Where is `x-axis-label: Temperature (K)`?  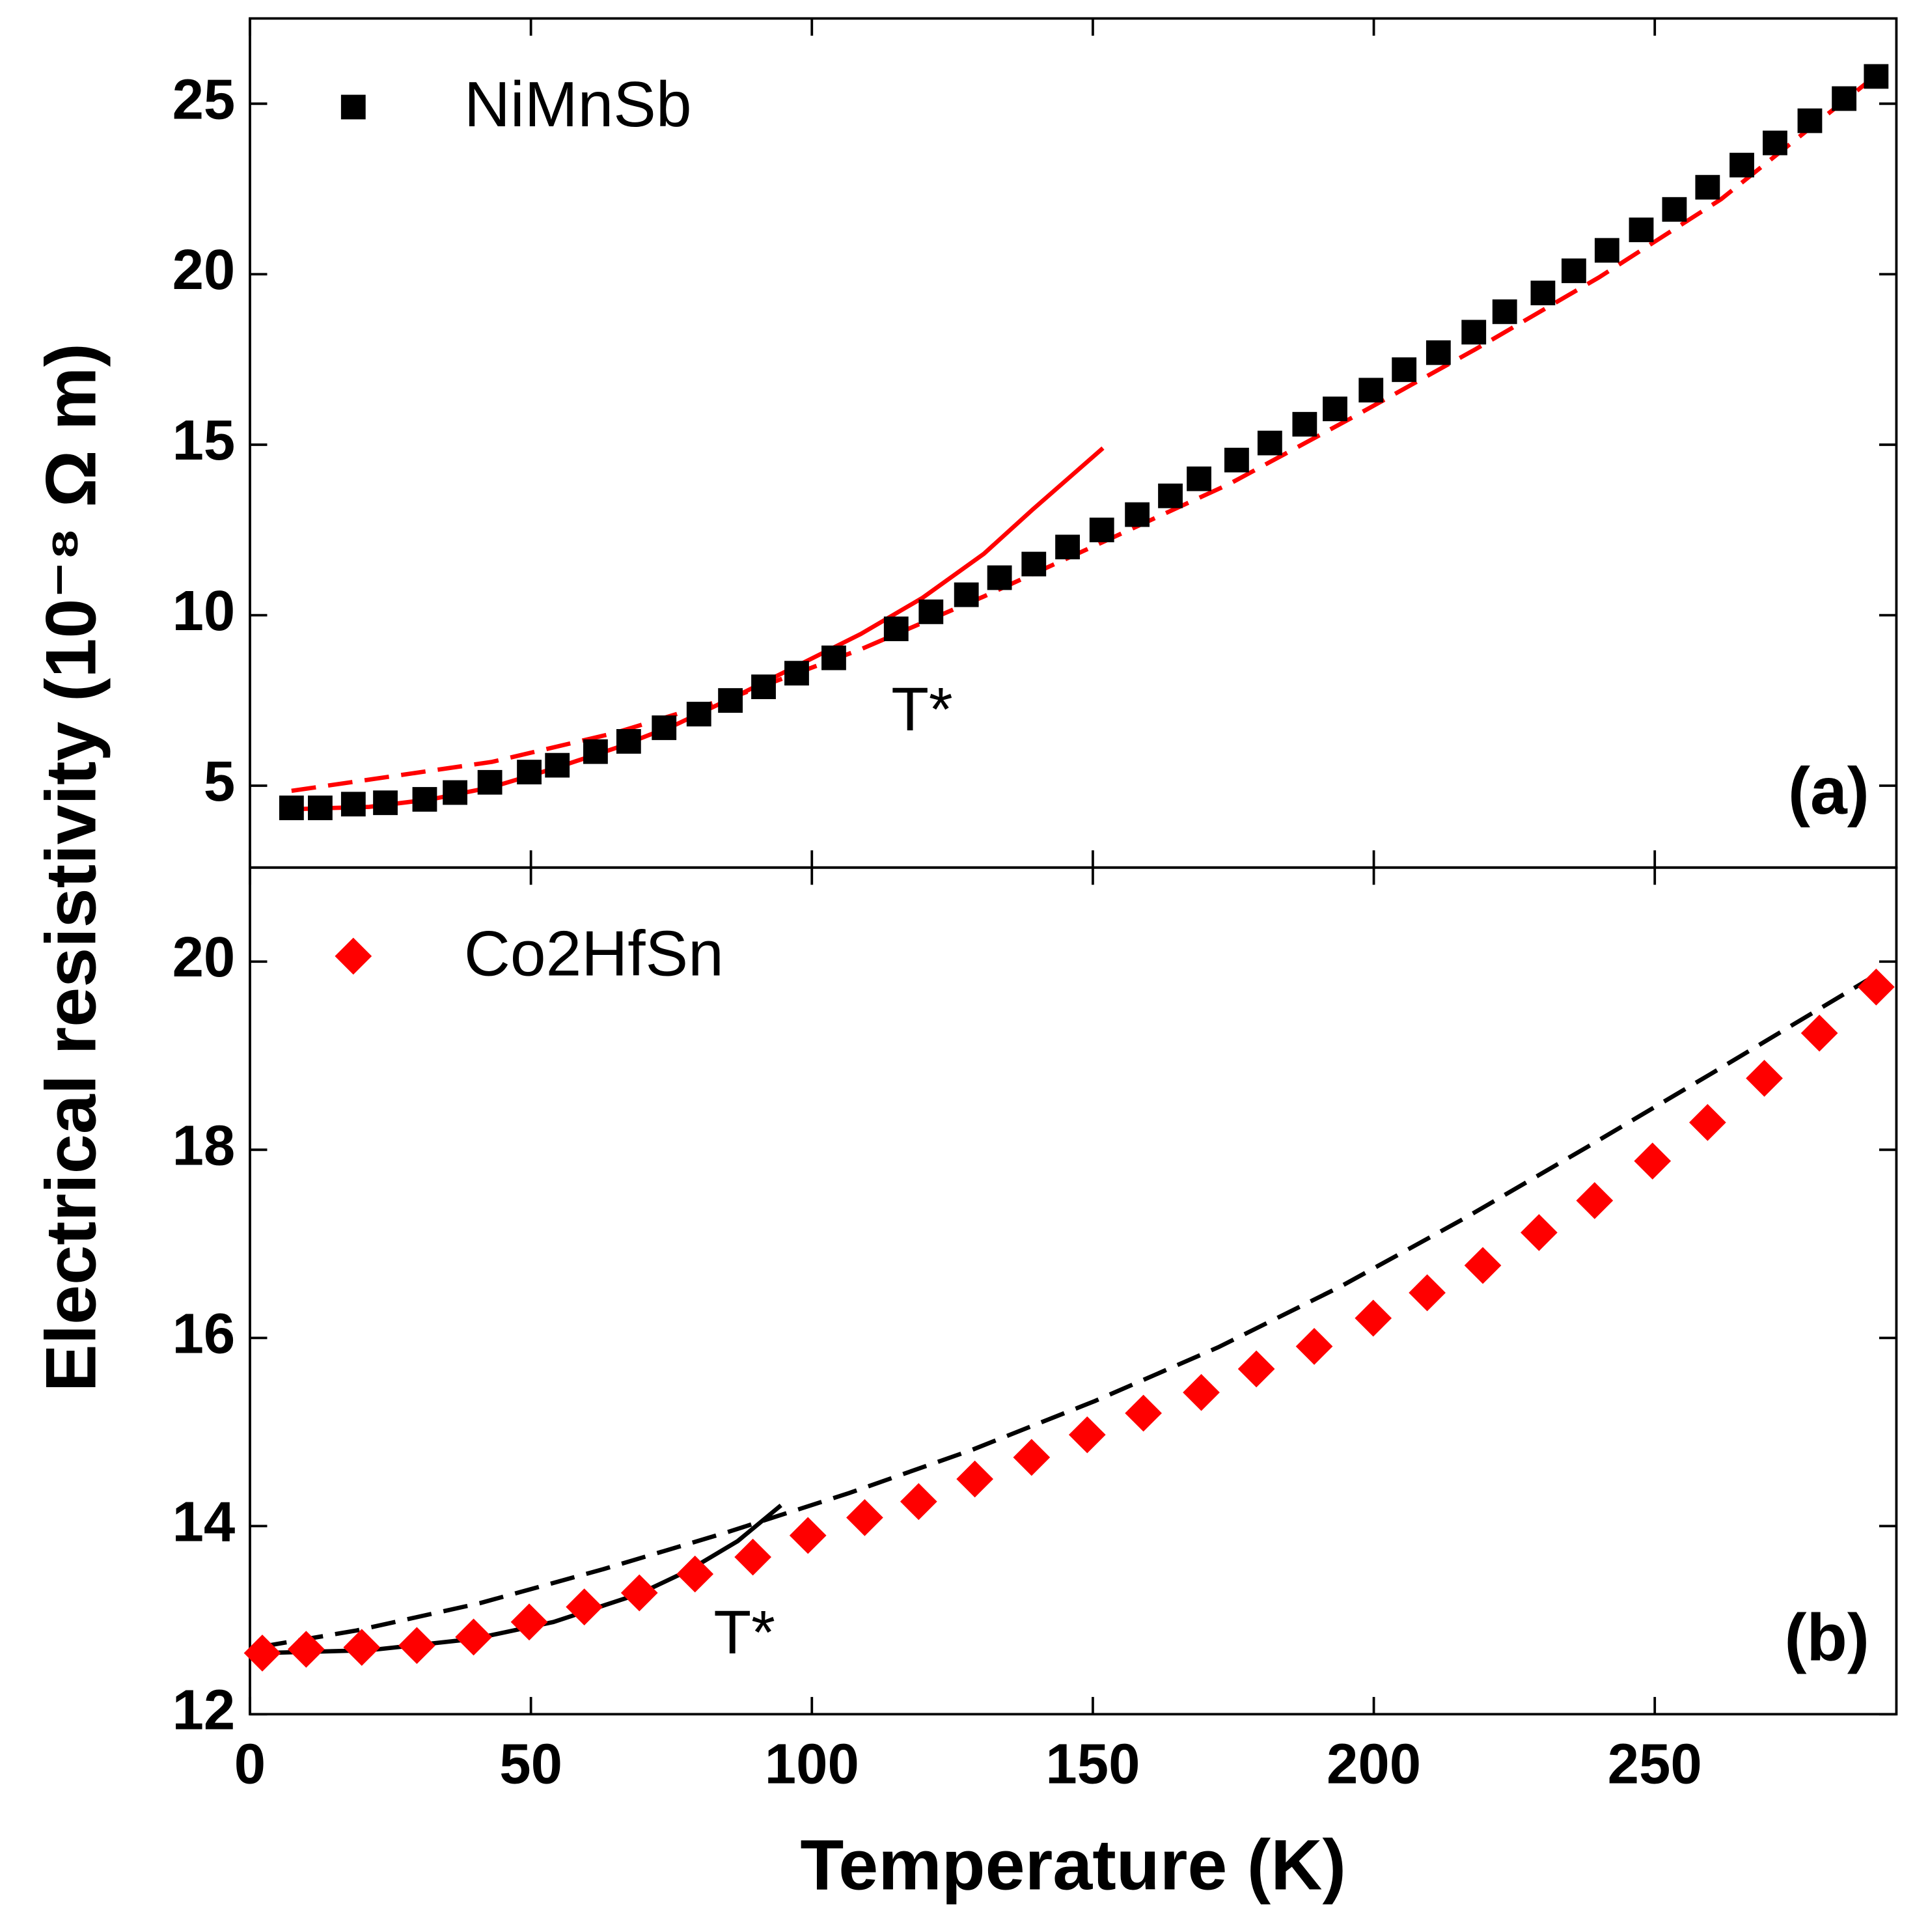 x-axis-label: Temperature (K) is located at coordinates (1073, 1865).